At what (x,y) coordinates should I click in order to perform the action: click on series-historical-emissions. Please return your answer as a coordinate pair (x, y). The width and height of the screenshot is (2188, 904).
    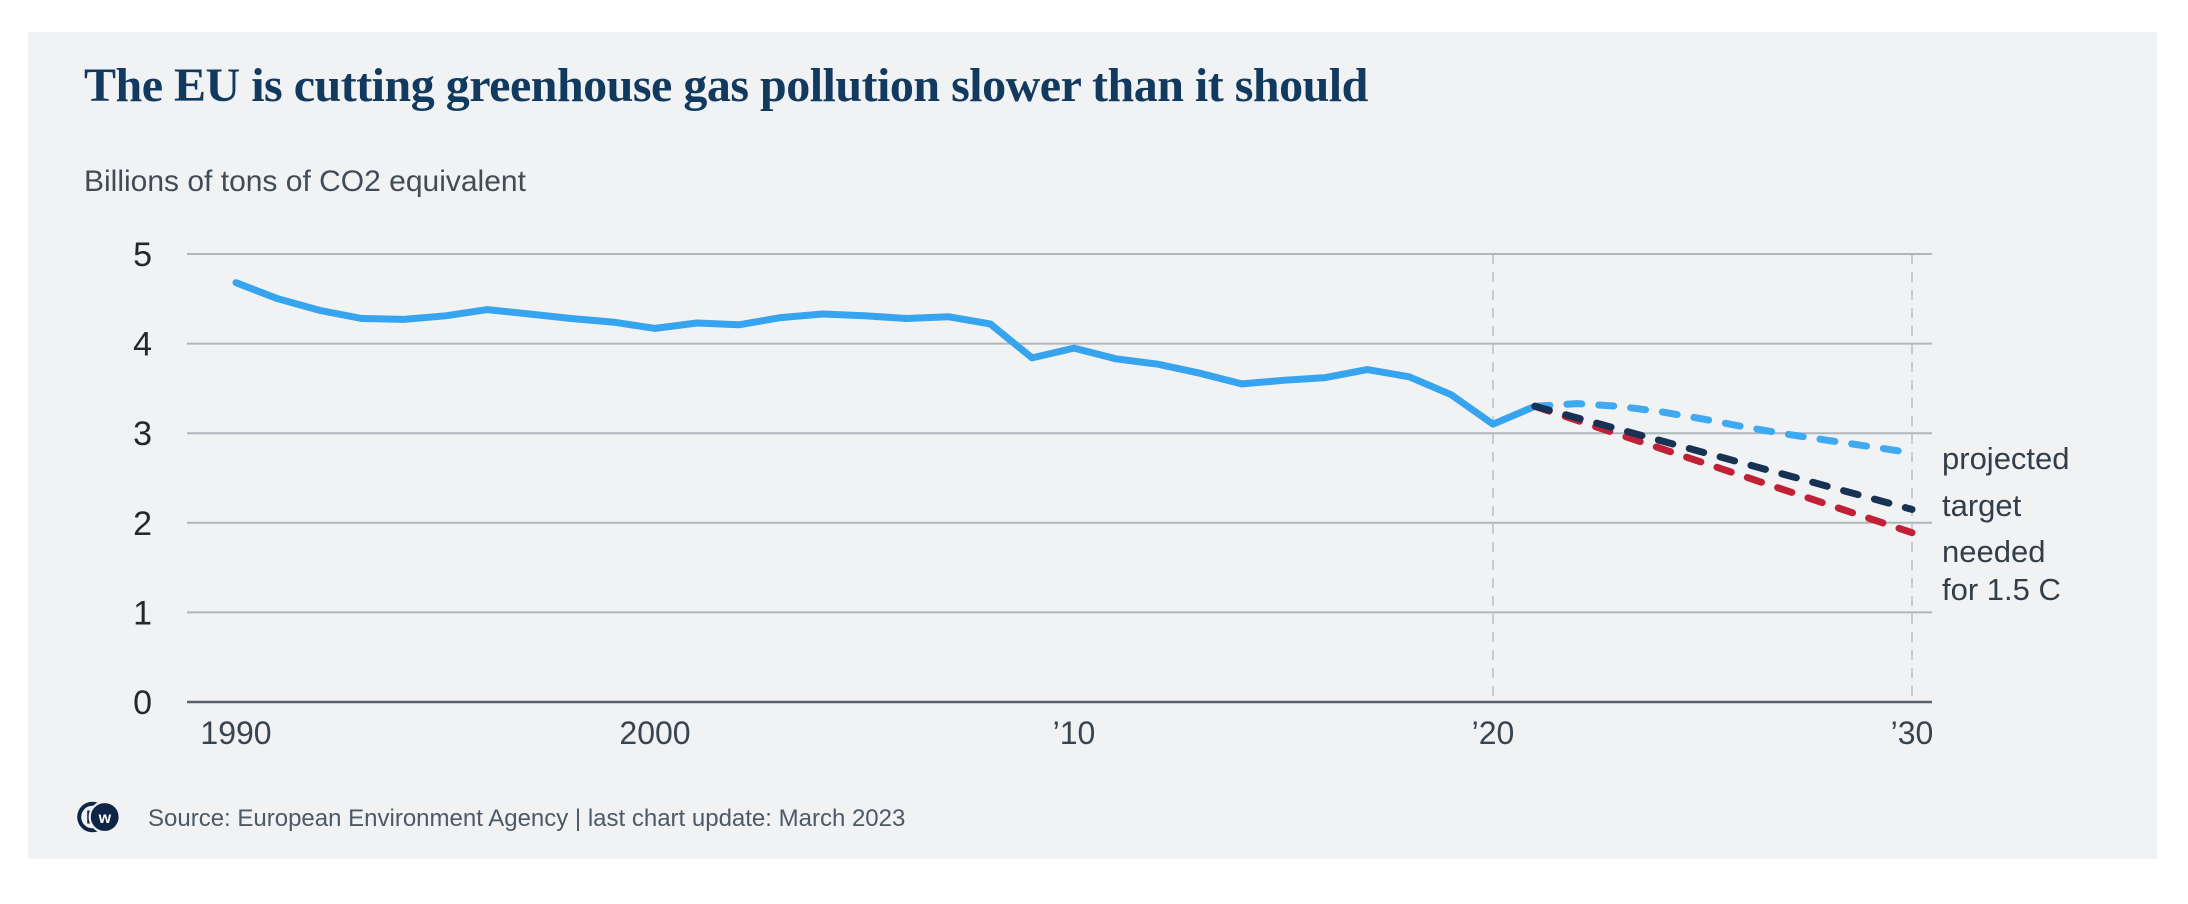
    Looking at the image, I should click on (885, 353).